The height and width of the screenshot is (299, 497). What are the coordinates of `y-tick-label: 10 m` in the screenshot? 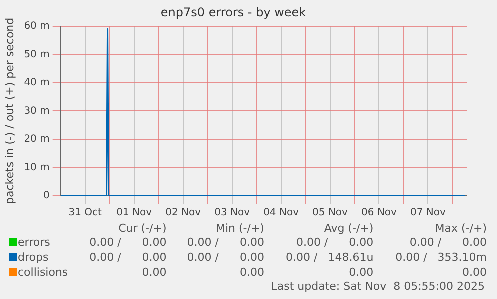 It's located at (37, 168).